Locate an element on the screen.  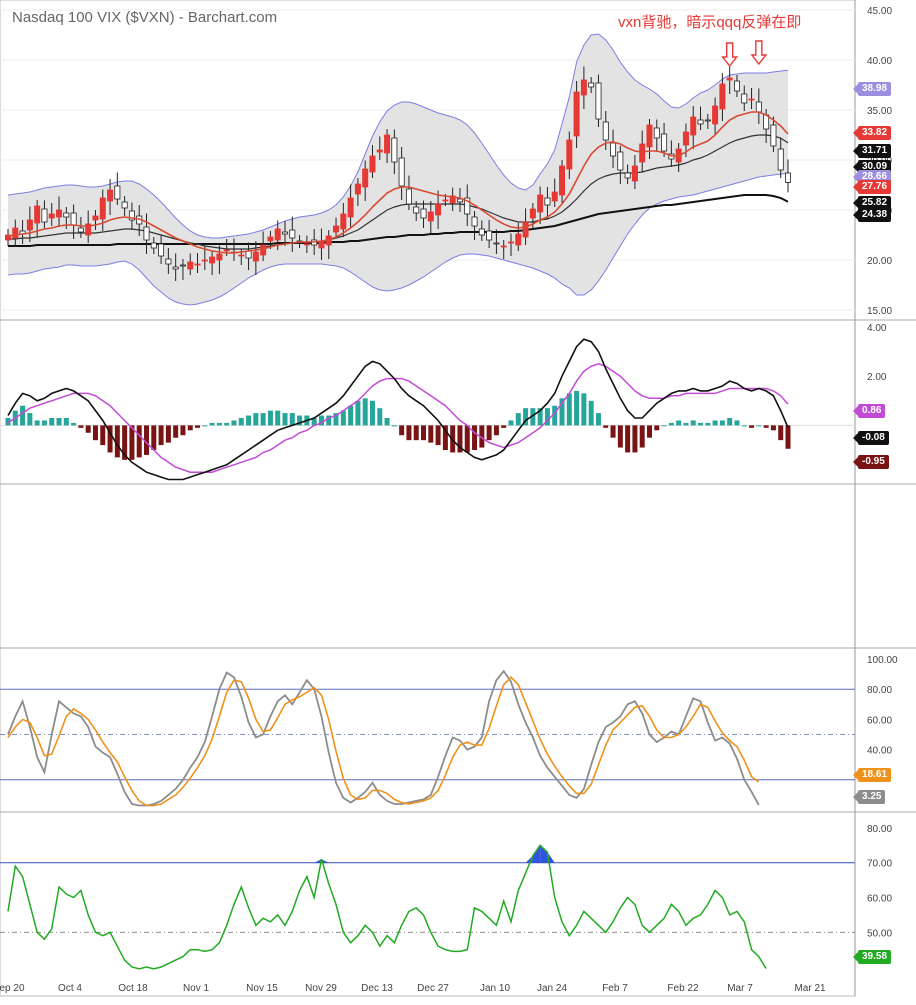
last-value-badge: -0.08 is located at coordinates (871, 438).